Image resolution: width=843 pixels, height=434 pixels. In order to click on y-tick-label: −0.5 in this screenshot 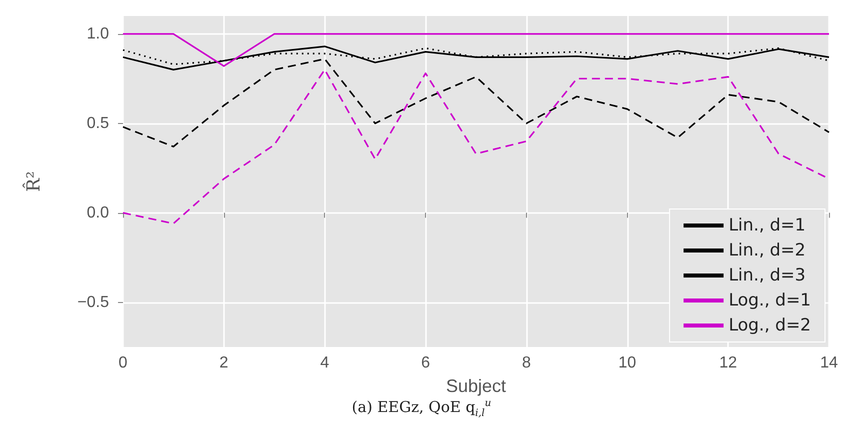, I will do `click(93, 302)`.